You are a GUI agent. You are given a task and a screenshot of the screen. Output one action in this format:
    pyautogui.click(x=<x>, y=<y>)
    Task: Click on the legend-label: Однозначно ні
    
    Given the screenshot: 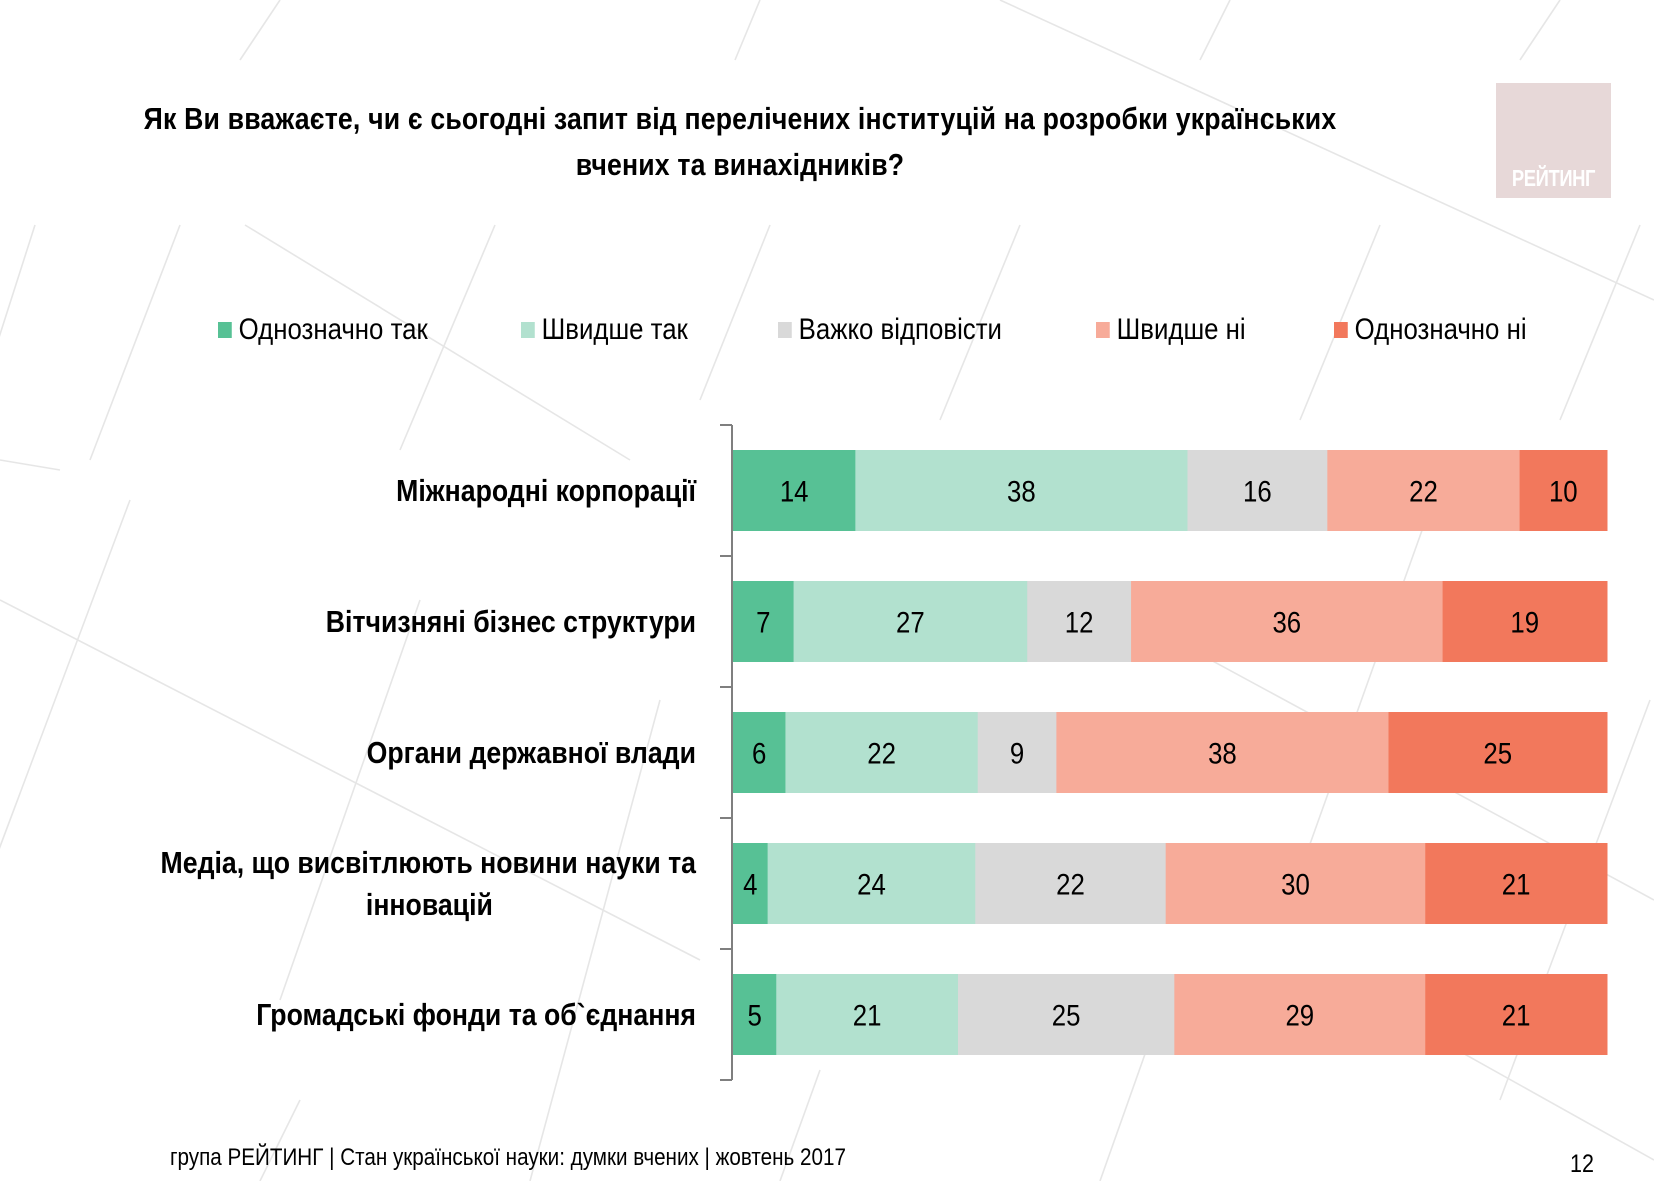 What is the action you would take?
    pyautogui.click(x=1440, y=329)
    